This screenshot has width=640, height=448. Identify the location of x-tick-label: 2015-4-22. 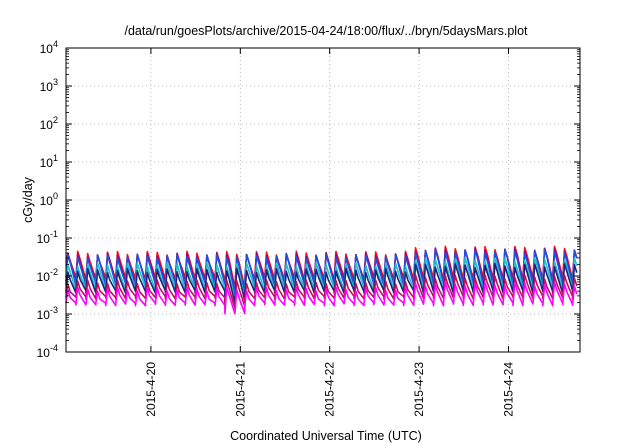
(330, 389).